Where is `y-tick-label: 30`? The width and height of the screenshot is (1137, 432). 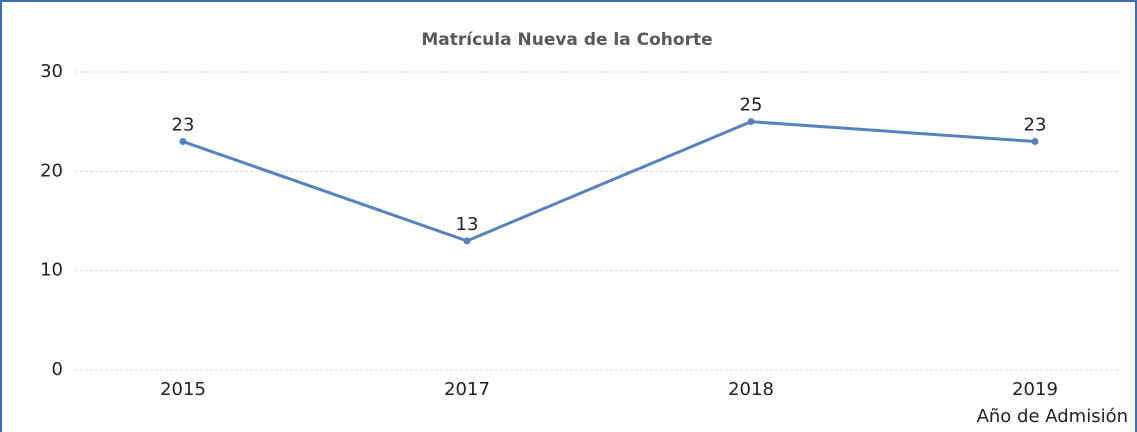
y-tick-label: 30 is located at coordinates (51, 71).